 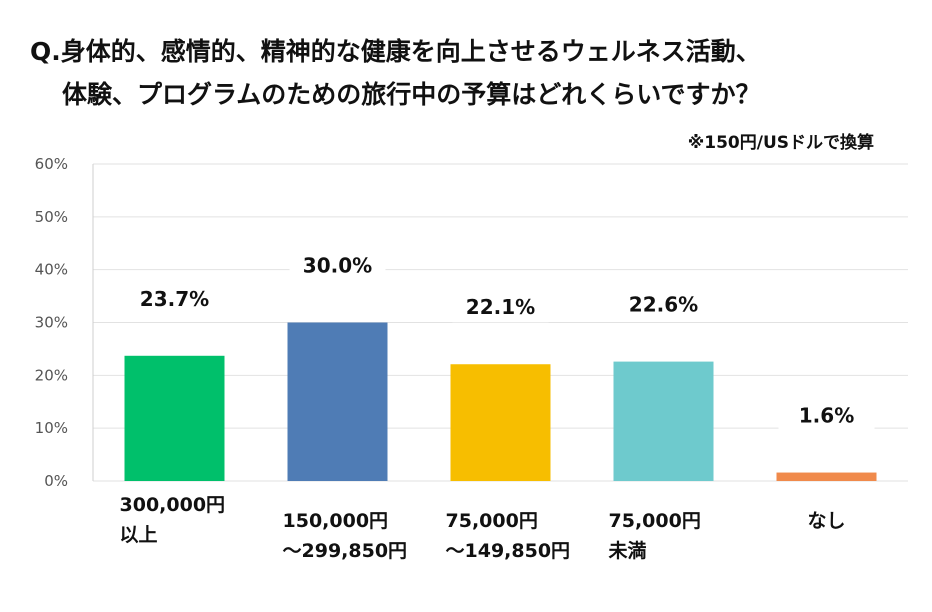 What do you see at coordinates (51, 323) in the screenshot?
I see `y-tick-label-30: 30%` at bounding box center [51, 323].